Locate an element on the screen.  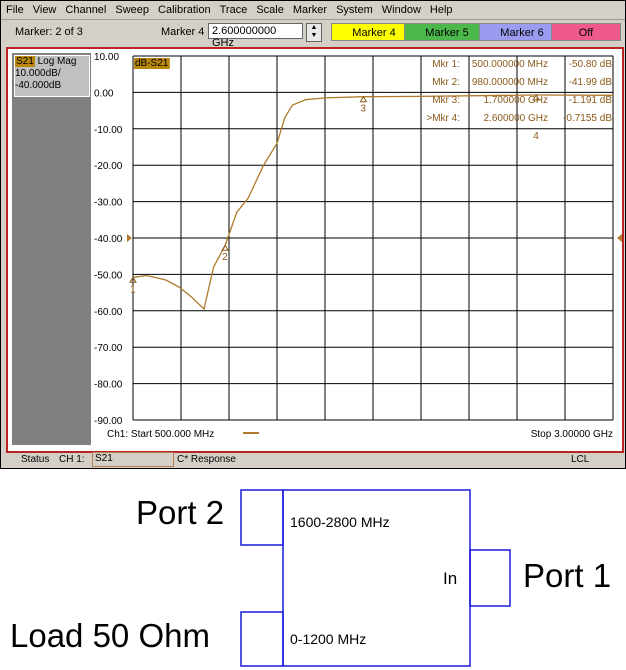
menu-window: Window is located at coordinates (401, 10).